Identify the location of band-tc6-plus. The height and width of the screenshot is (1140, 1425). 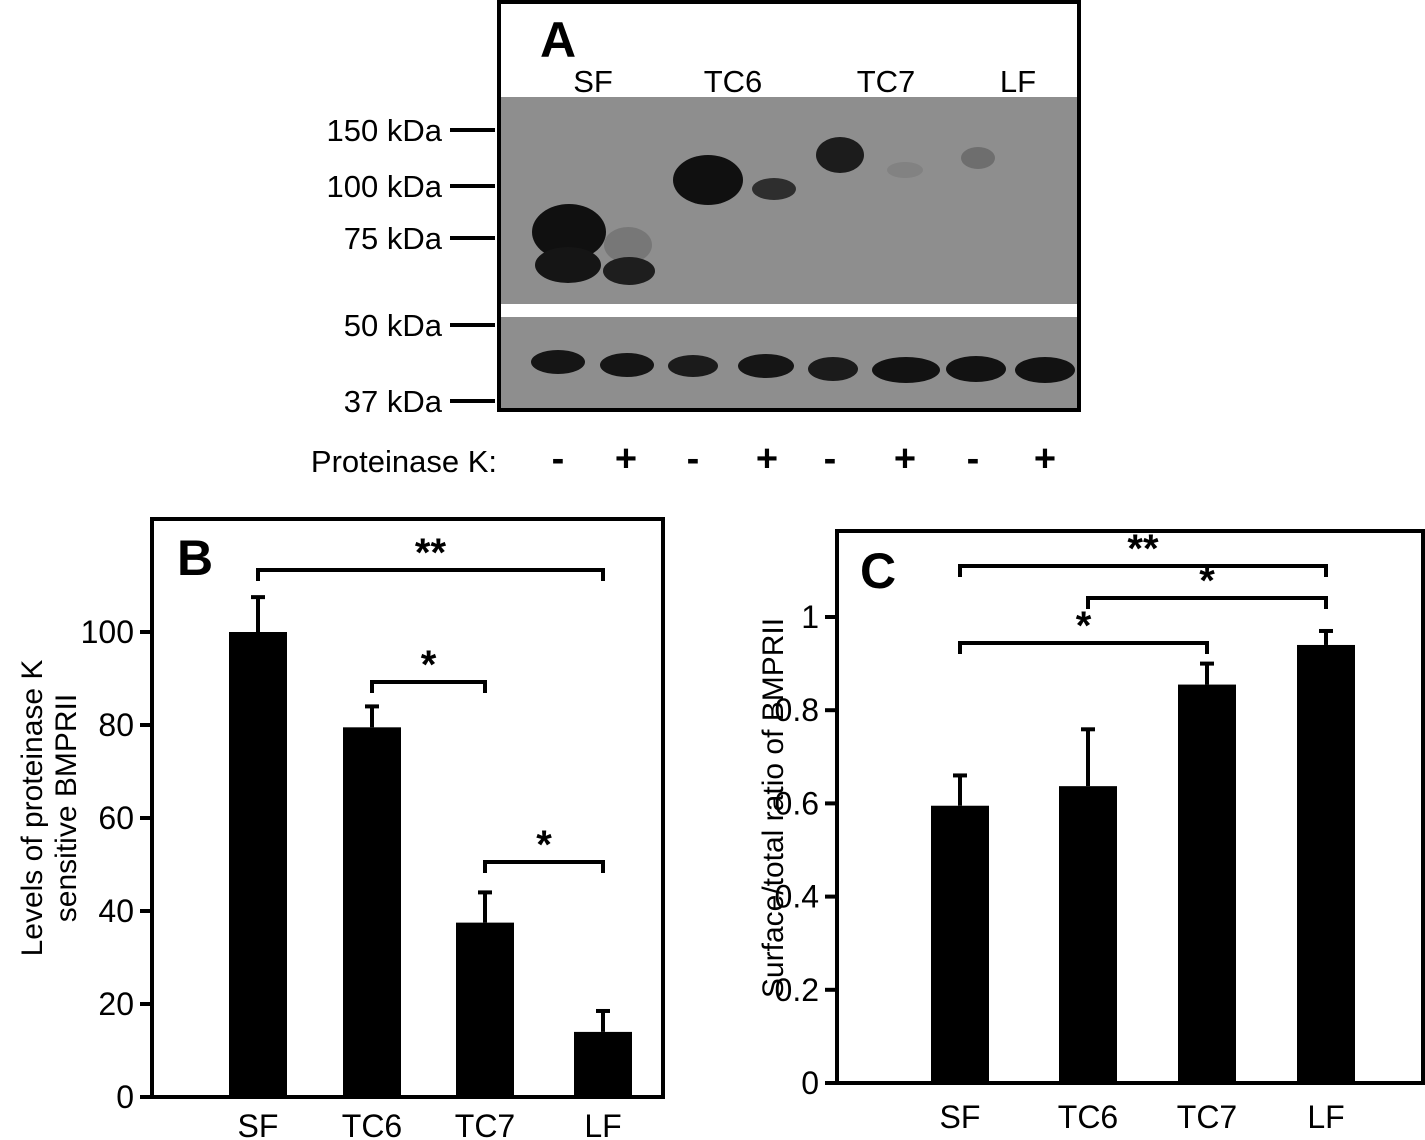
(774, 189).